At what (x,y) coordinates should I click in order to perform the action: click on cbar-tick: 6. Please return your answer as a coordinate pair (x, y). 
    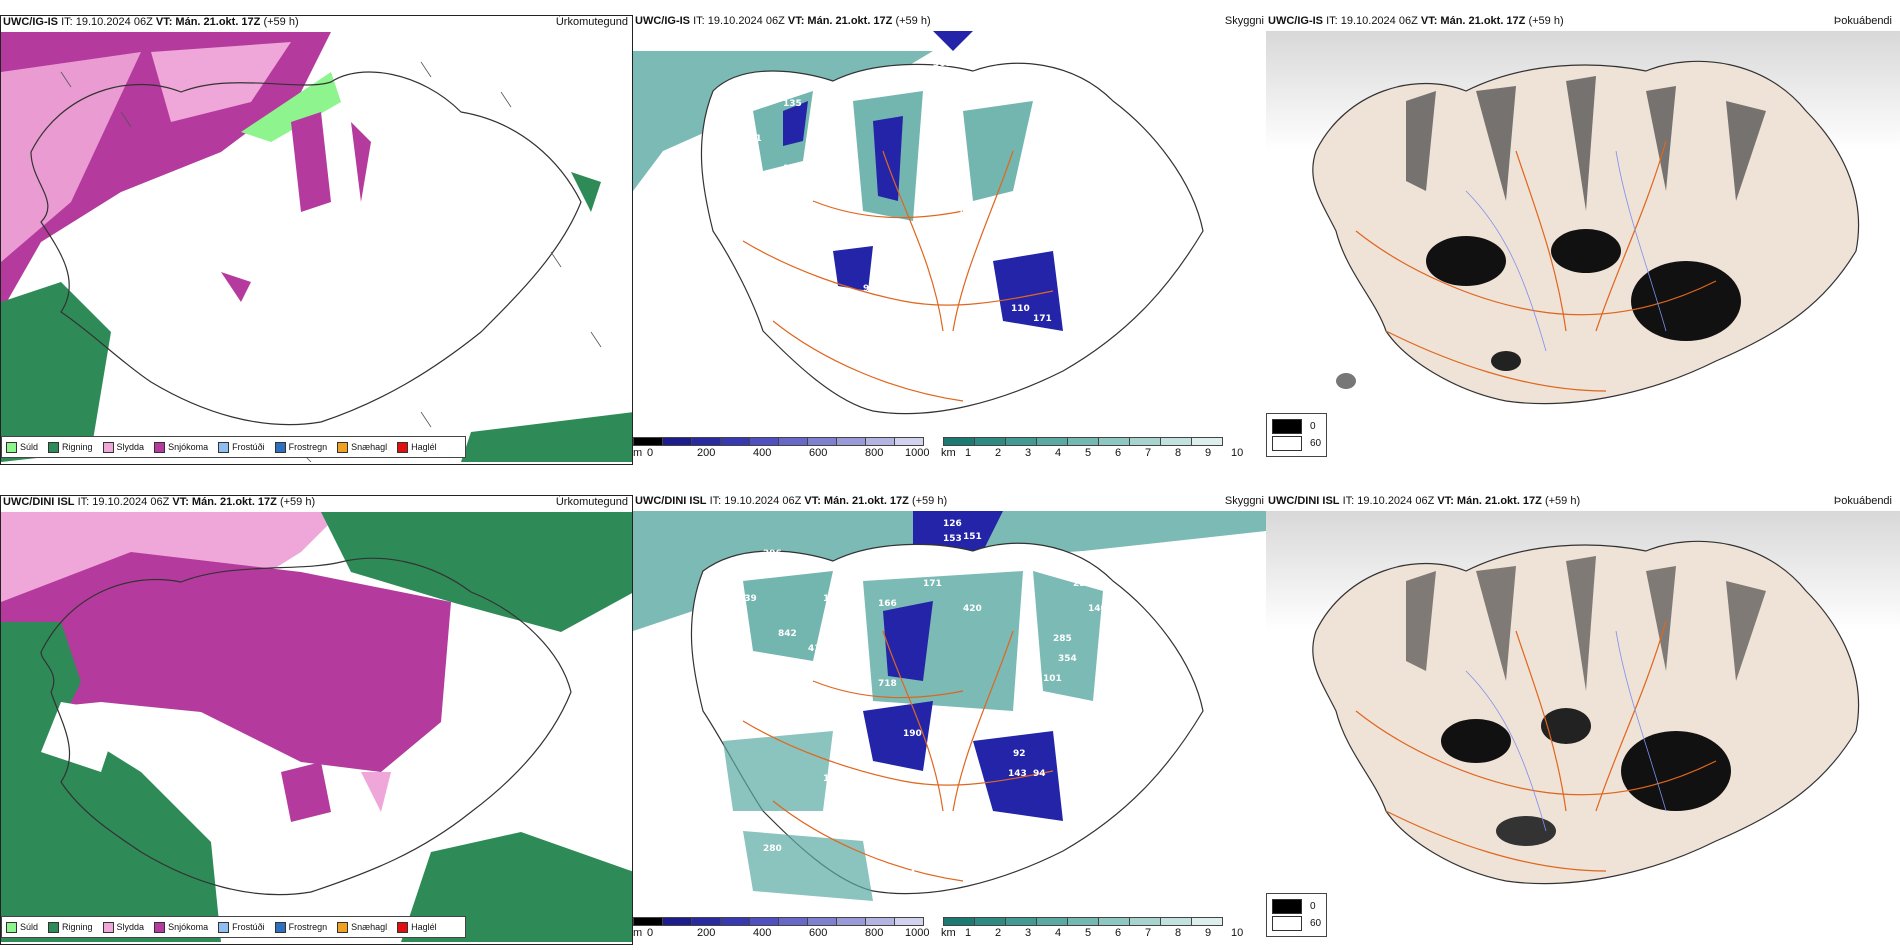
    Looking at the image, I should click on (1118, 453).